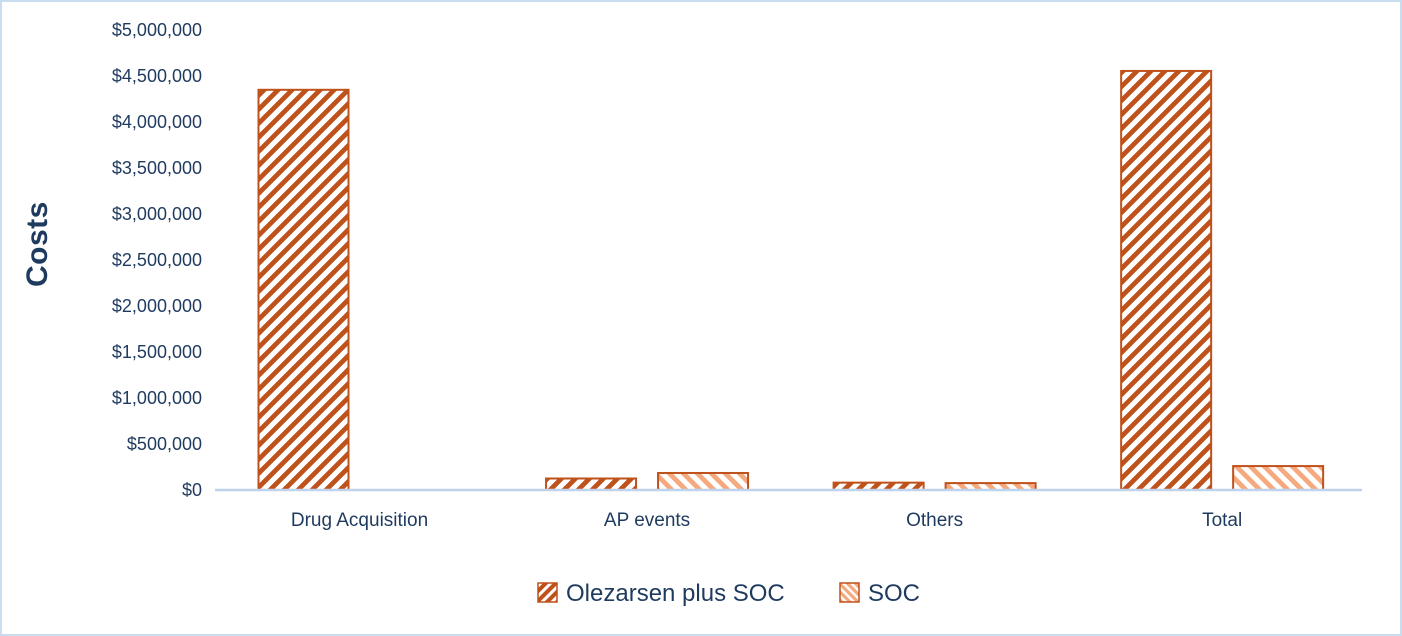 The width and height of the screenshot is (1402, 636). Describe the element at coordinates (1166, 280) in the screenshot. I see `bar-olezarsen-plus-soc-total` at that location.